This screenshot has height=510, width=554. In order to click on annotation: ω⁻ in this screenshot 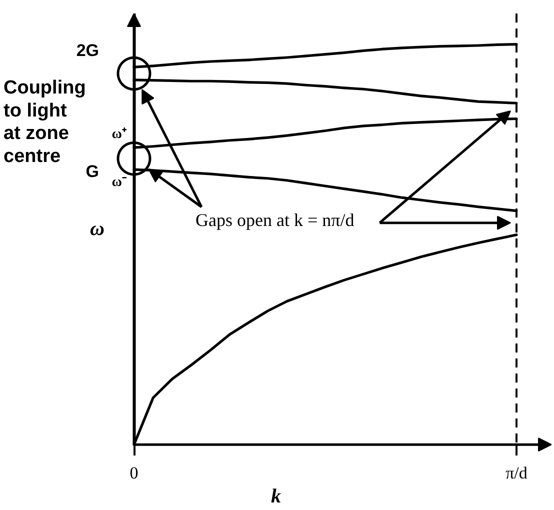, I will do `click(119, 182)`.